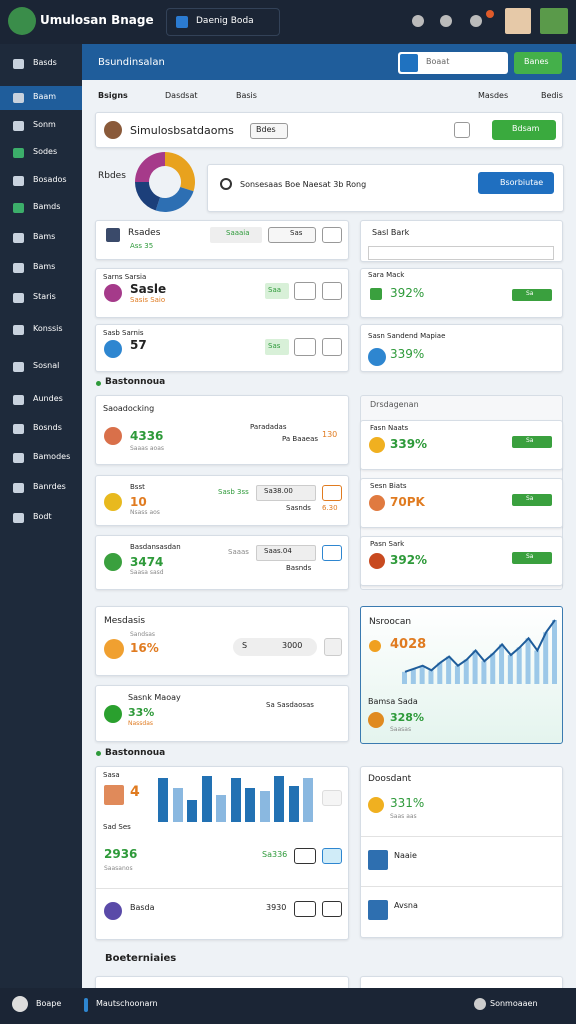  Describe the element at coordinates (522, 182) in the screenshot. I see `button-label: Bsorbiutae` at that location.